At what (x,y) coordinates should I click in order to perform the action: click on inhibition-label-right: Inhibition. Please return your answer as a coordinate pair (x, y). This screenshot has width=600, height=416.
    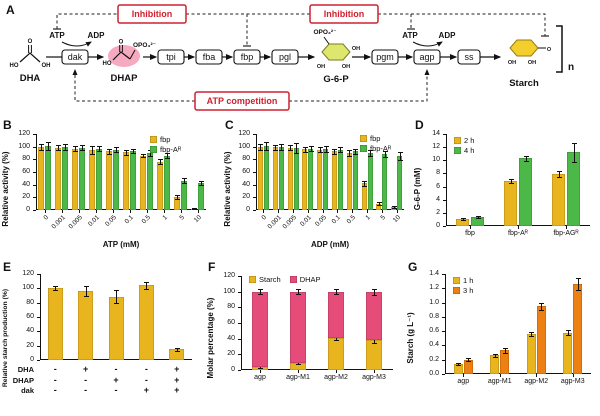
    Looking at the image, I should click on (344, 14).